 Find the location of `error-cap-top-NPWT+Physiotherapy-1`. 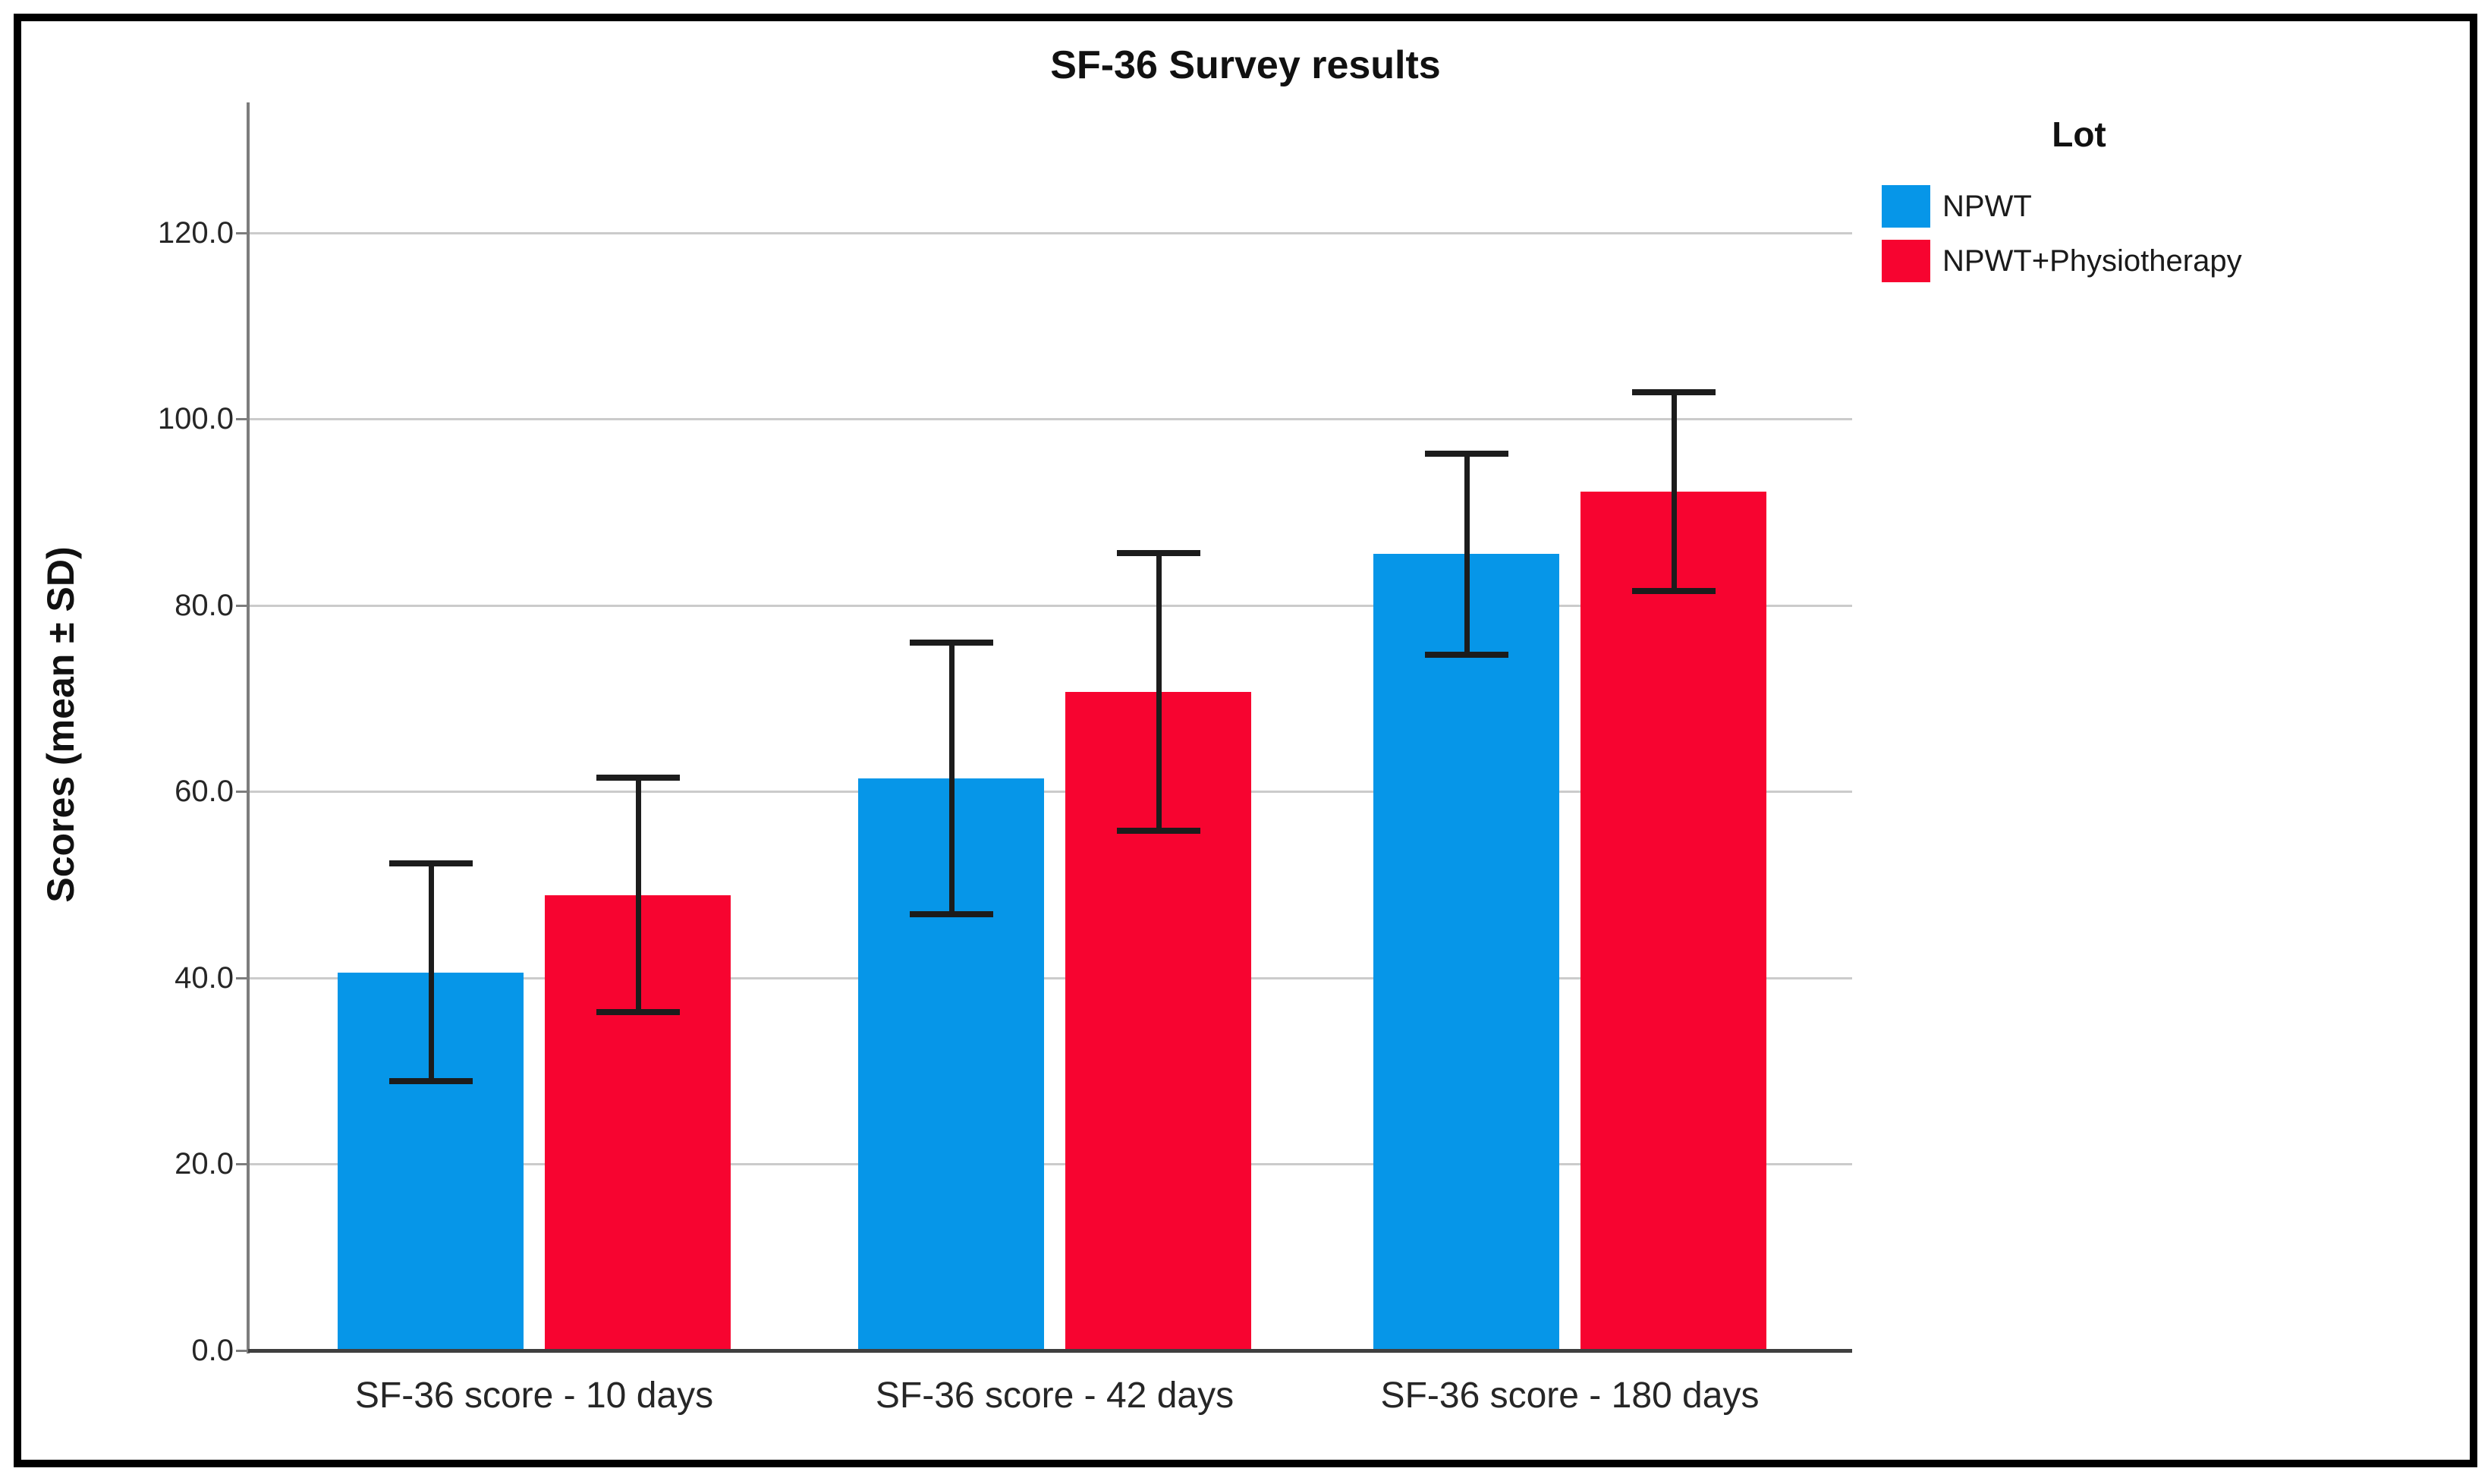

error-cap-top-NPWT+Physiotherapy-1 is located at coordinates (638, 778).